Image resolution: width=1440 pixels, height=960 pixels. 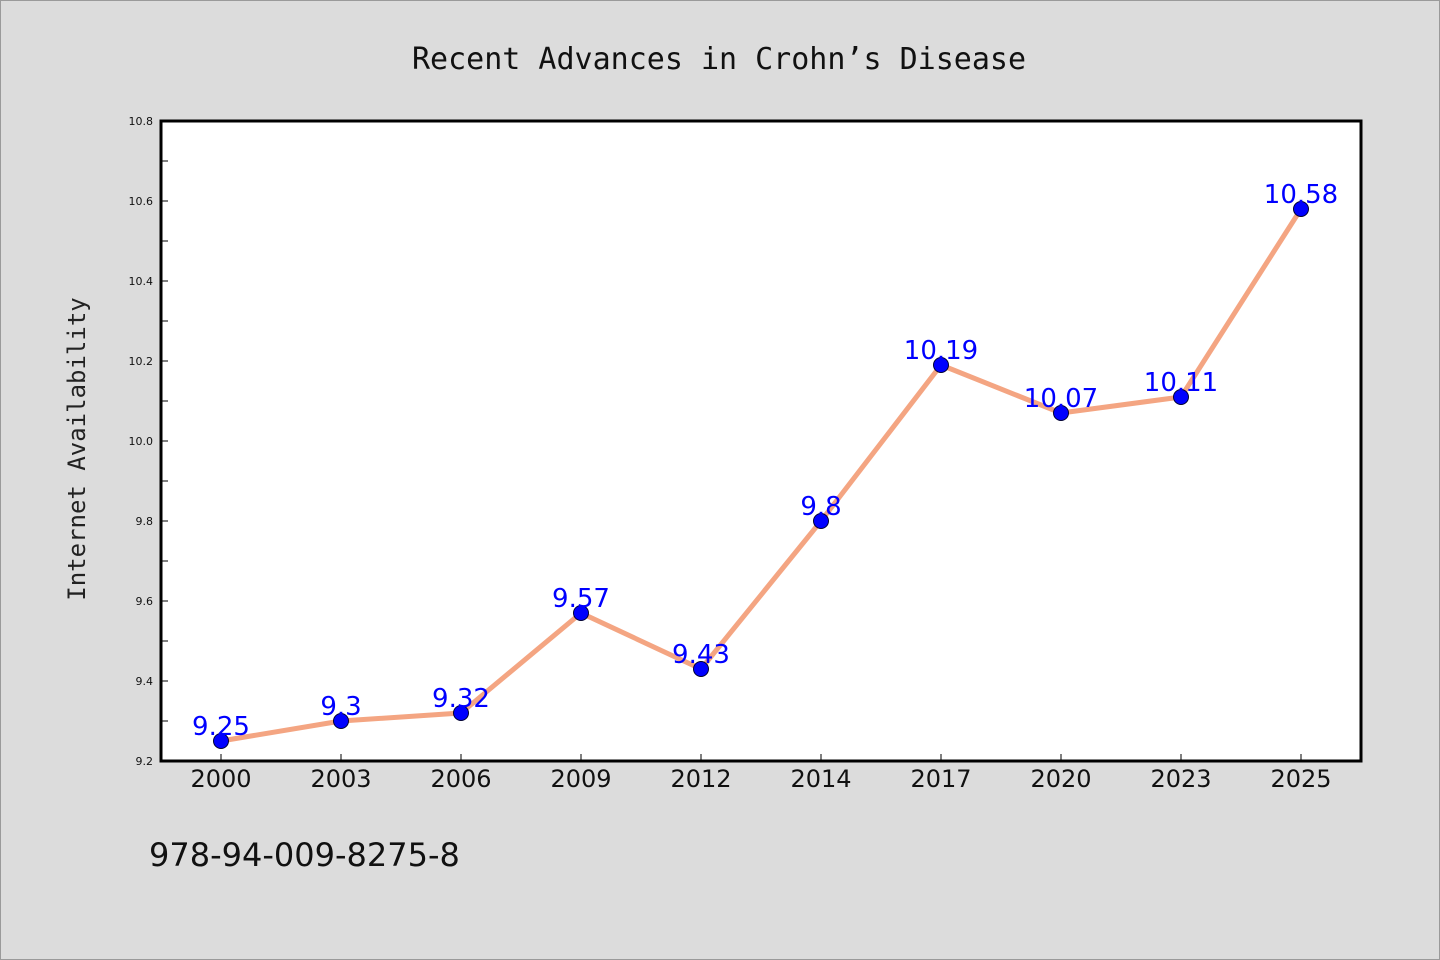 I want to click on data-label: 9.57, so click(x=581, y=599).